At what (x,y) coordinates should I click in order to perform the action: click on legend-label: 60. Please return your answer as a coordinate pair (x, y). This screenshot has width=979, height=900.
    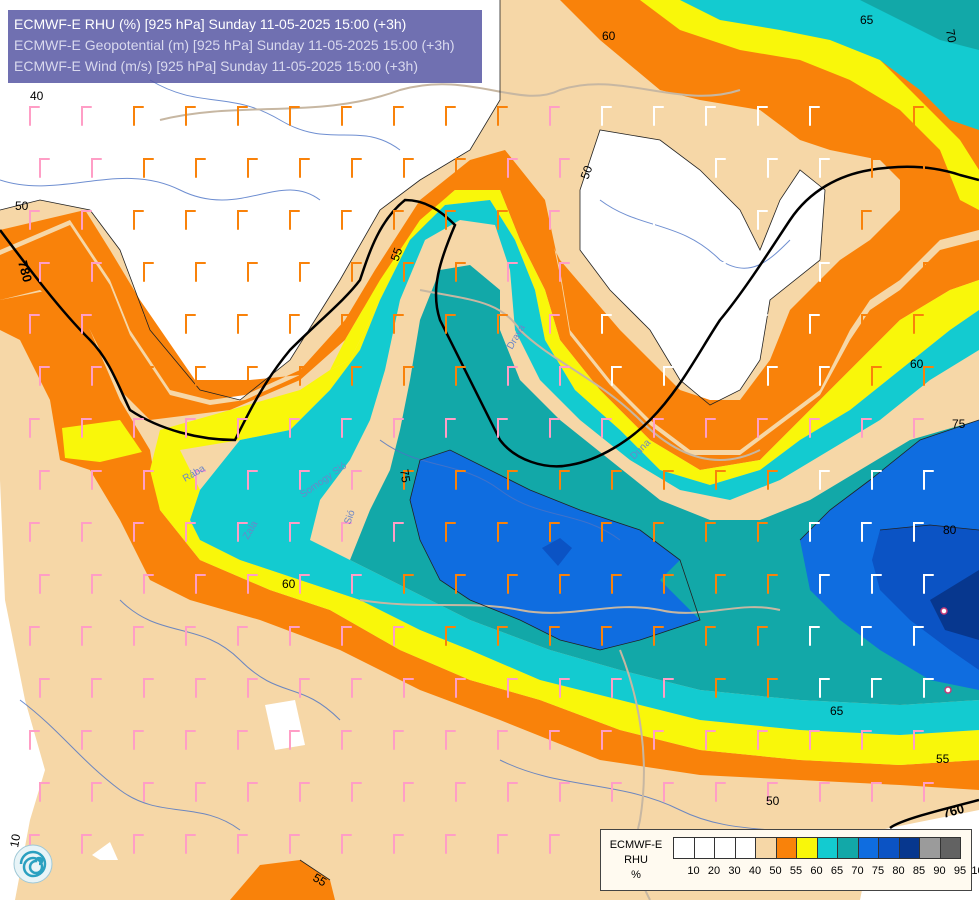
    Looking at the image, I should click on (816, 871).